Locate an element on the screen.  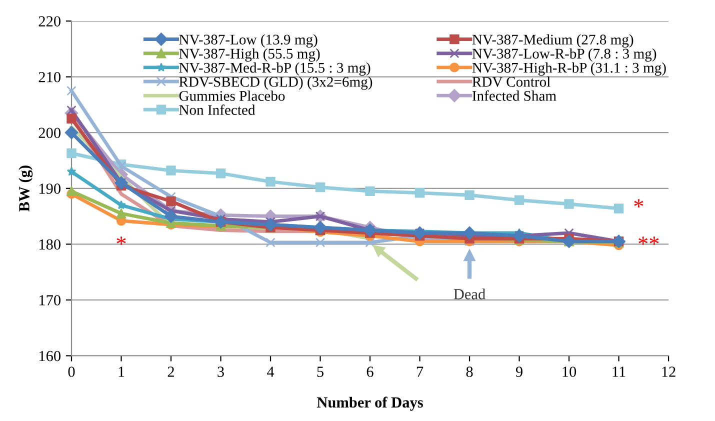
y-tick-label: 200 is located at coordinates (49, 133).